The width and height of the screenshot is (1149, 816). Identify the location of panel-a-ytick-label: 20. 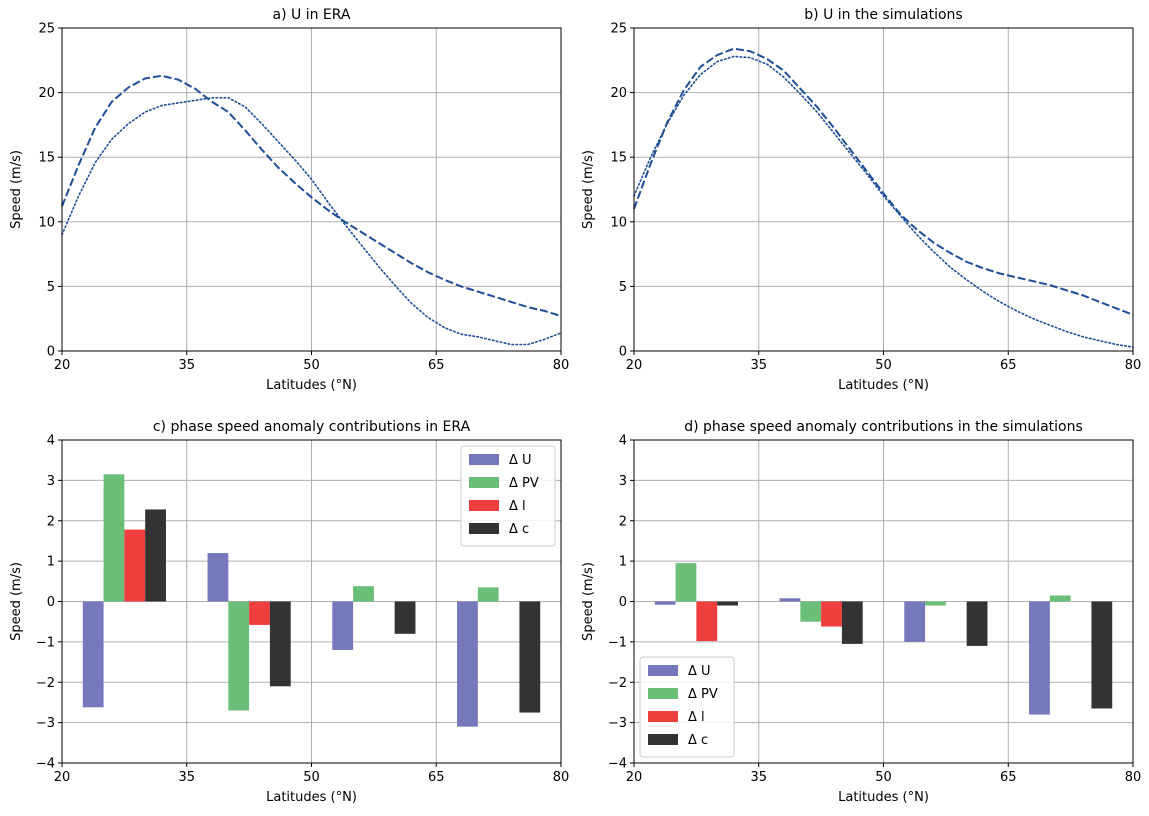
(46, 93).